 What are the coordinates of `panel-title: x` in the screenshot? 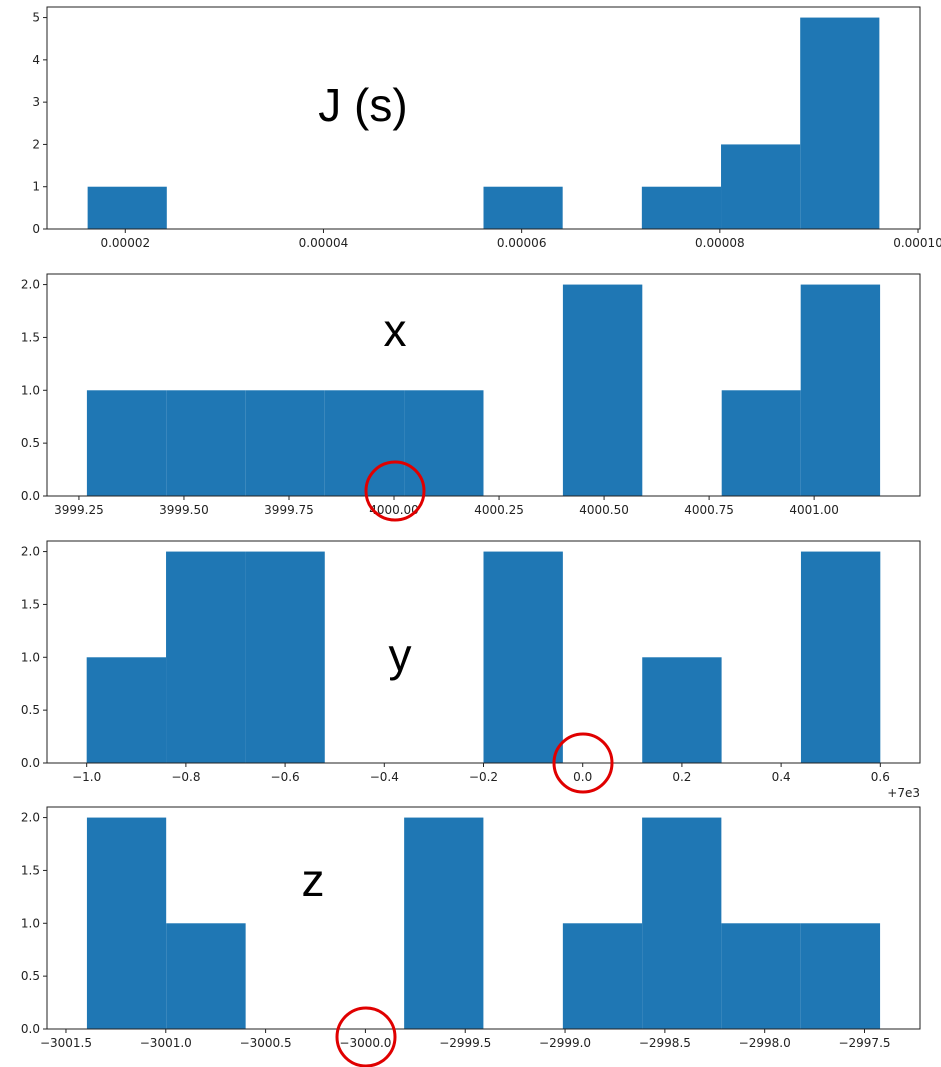 It's located at (395, 330).